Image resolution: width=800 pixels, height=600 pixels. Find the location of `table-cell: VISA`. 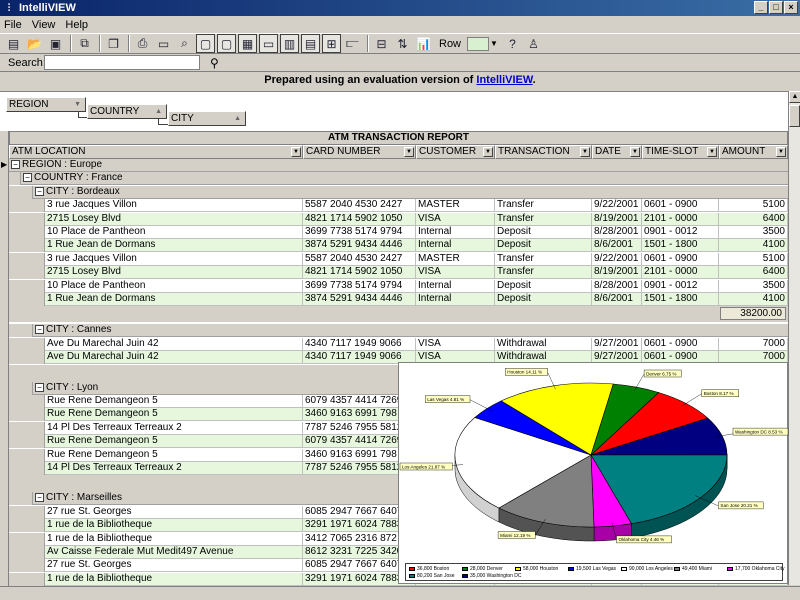

table-cell: VISA is located at coordinates (455, 344).